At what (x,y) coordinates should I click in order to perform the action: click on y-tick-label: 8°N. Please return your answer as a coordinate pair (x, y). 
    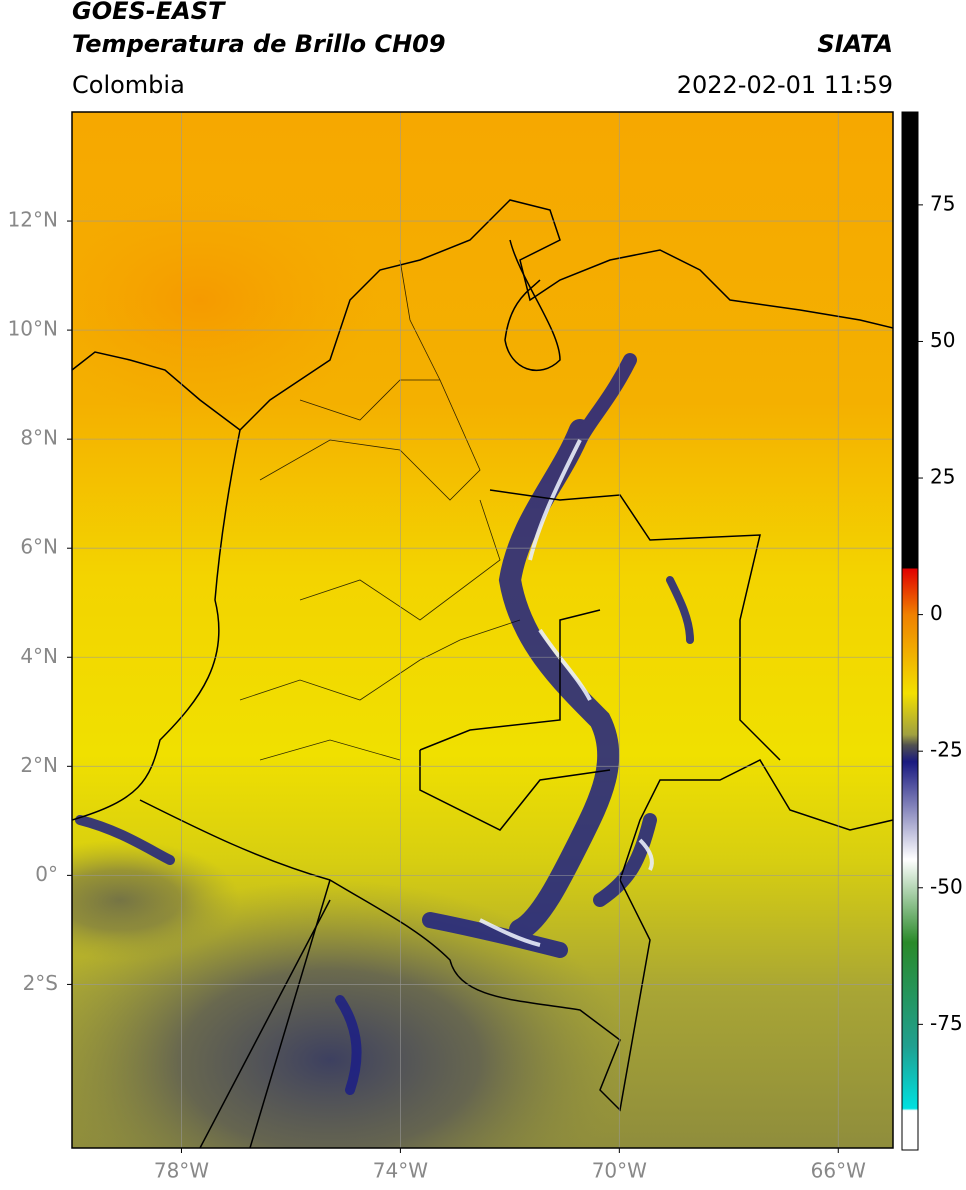
    Looking at the image, I should click on (39, 438).